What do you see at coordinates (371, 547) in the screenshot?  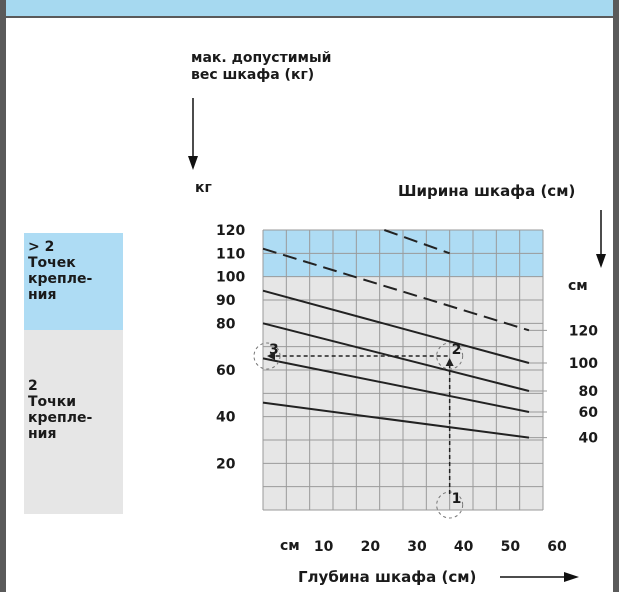 I see `x-tick-20: 20` at bounding box center [371, 547].